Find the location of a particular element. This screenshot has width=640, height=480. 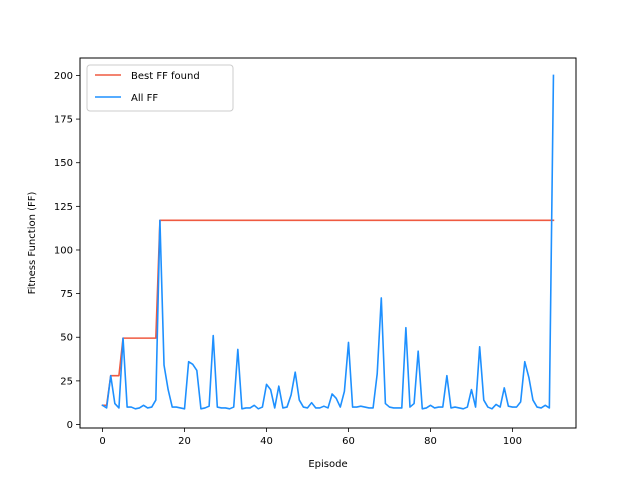

x-tick-label: 20 is located at coordinates (184, 441).